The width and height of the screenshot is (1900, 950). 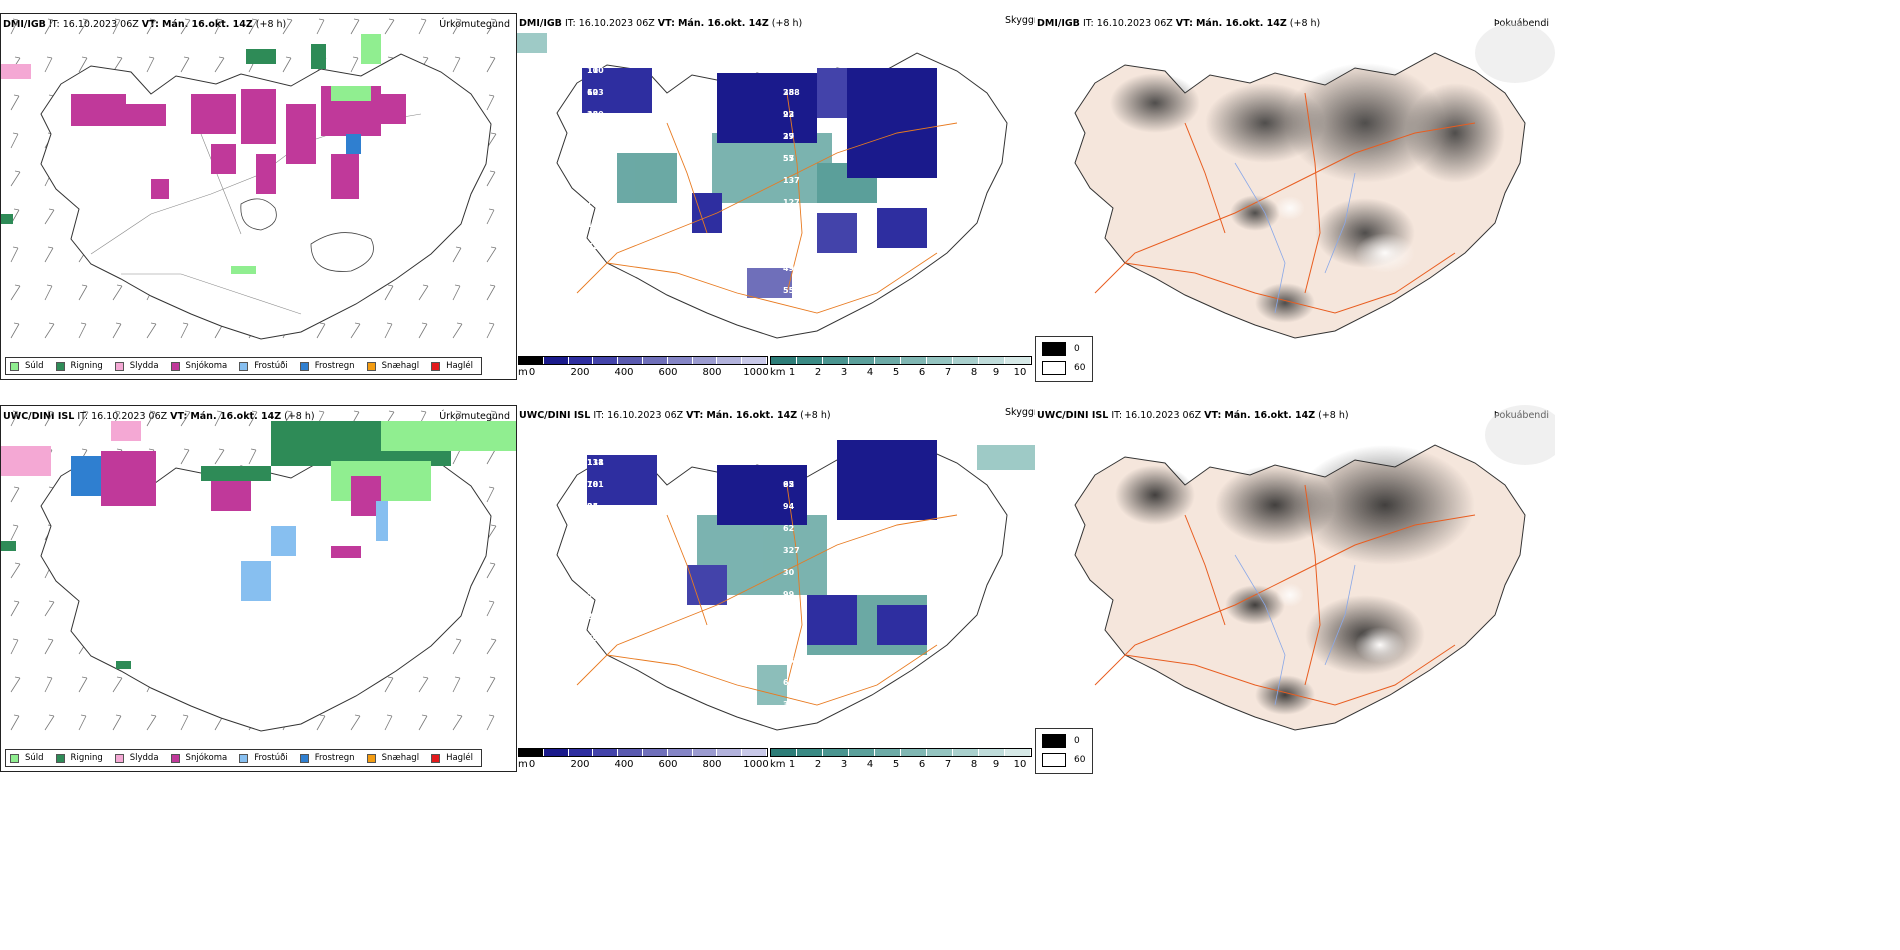 What do you see at coordinates (1077, 349) in the screenshot?
I see `fog-legend-label: 0` at bounding box center [1077, 349].